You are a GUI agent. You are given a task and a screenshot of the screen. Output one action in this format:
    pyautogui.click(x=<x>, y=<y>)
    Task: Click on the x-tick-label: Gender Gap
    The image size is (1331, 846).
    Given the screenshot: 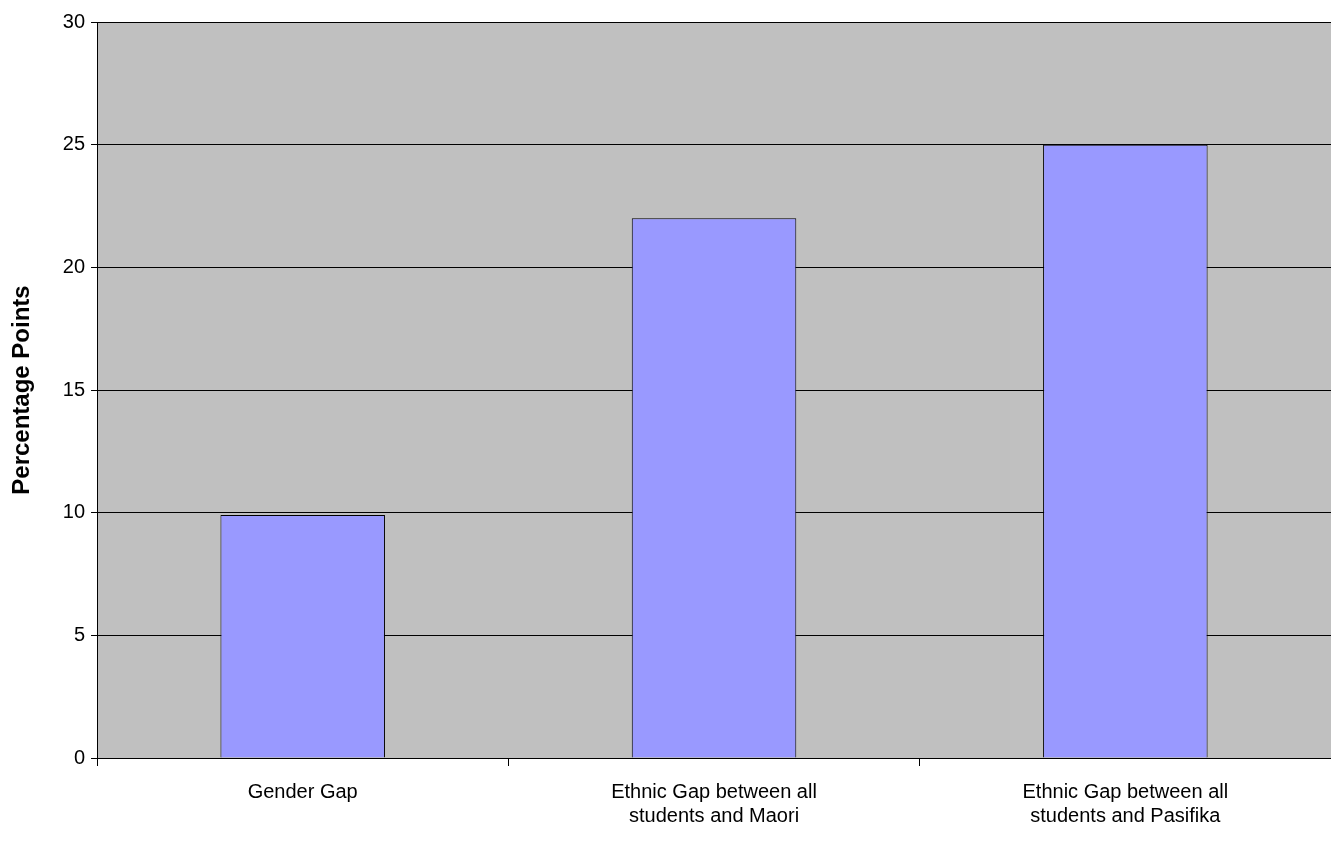 What is the action you would take?
    pyautogui.click(x=302, y=790)
    